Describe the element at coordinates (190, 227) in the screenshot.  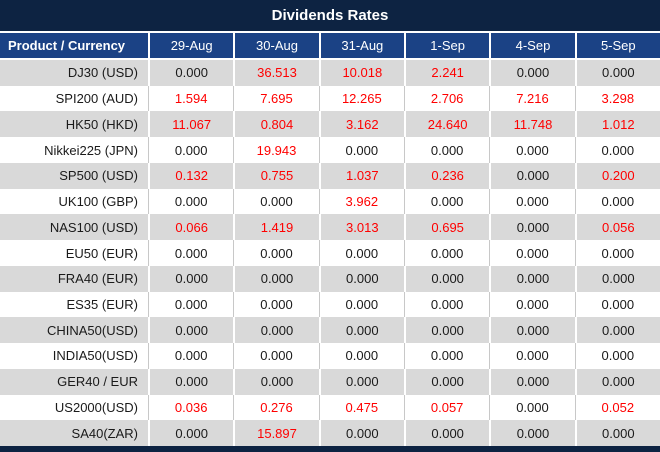
I see `dividend-value: 0.066` at that location.